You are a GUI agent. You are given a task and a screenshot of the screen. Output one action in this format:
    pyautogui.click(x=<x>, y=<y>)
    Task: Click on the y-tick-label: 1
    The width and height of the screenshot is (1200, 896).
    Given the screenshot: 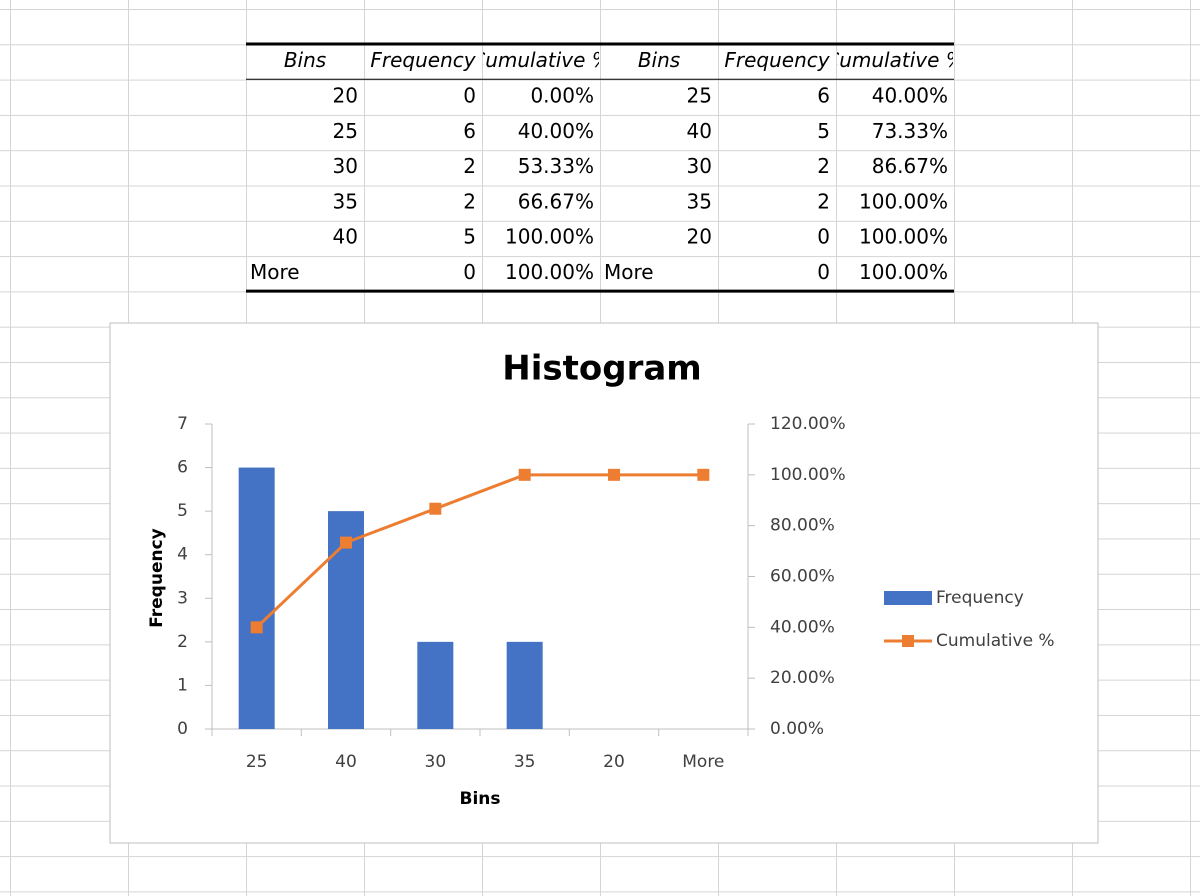 What is the action you would take?
    pyautogui.click(x=182, y=685)
    